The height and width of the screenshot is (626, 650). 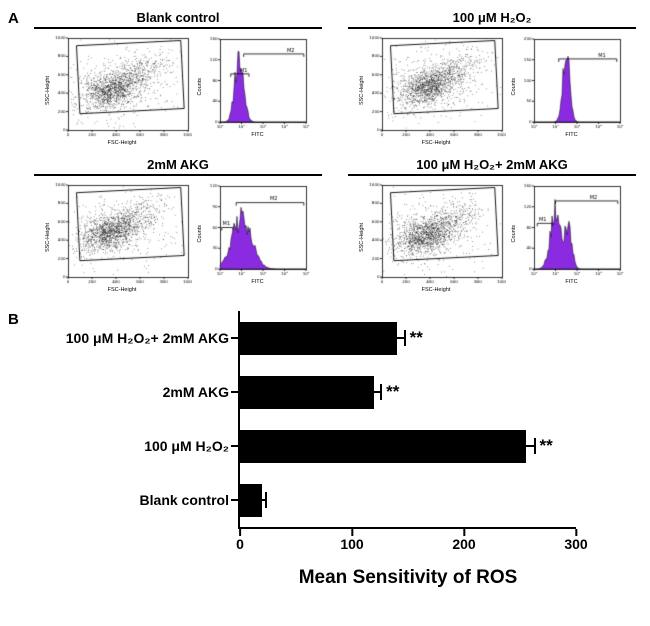 What do you see at coordinates (147, 338) in the screenshot?
I see `bar-category-label: 100 μM H₂O₂+ 2mM AKG` at bounding box center [147, 338].